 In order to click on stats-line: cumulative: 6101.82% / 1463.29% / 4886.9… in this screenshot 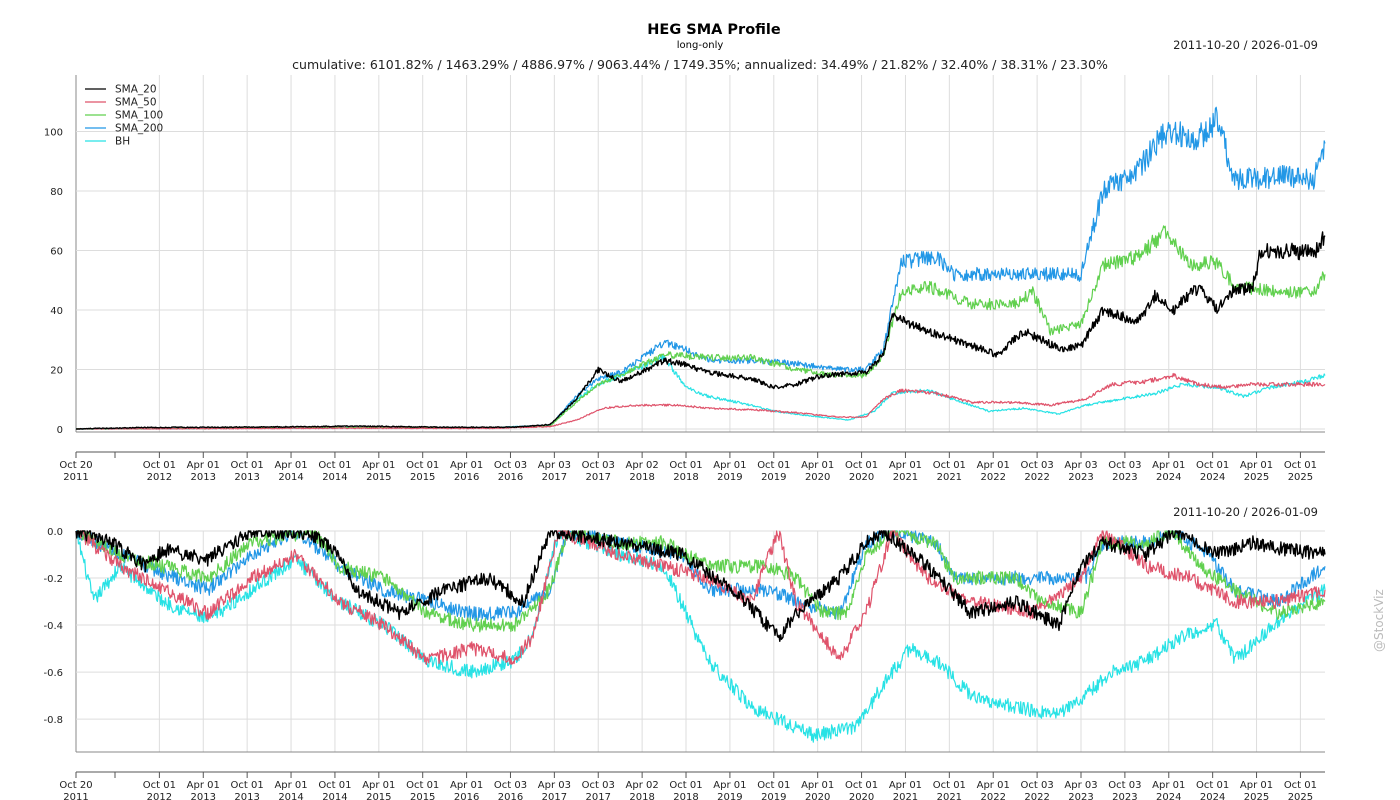, I will do `click(700, 64)`.